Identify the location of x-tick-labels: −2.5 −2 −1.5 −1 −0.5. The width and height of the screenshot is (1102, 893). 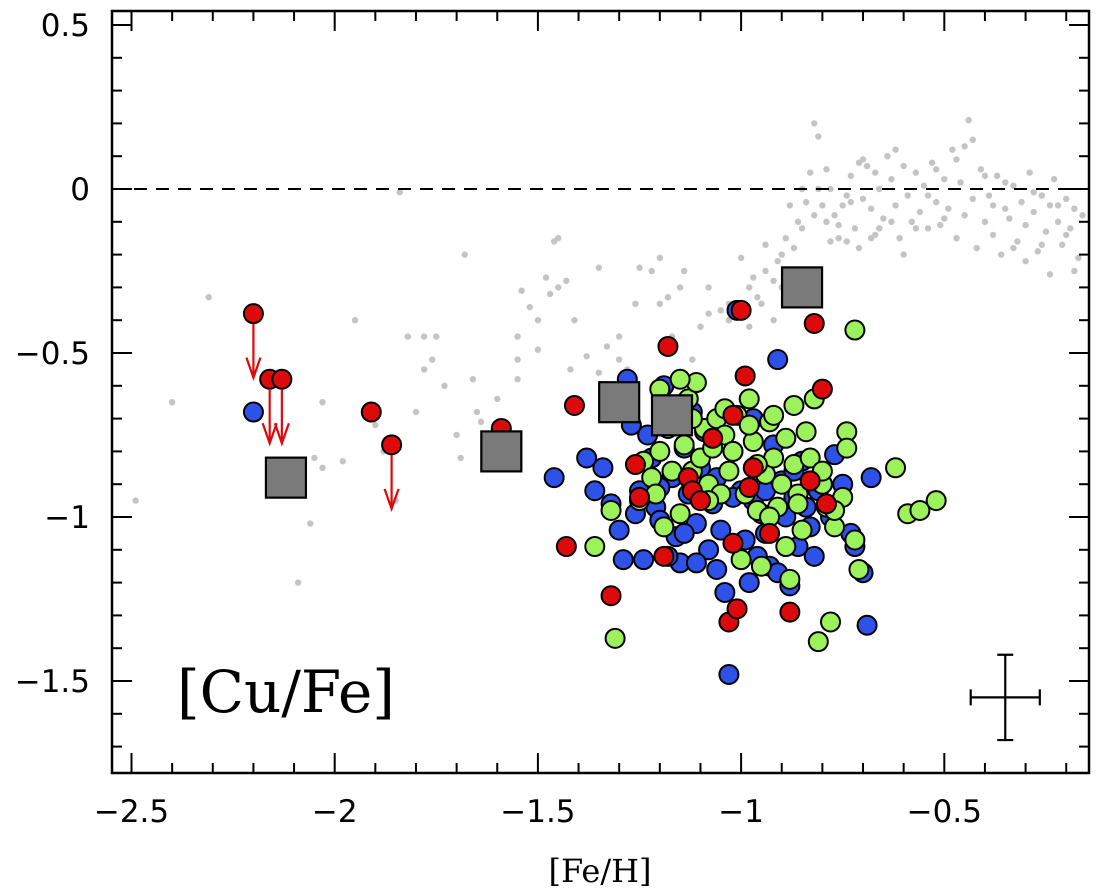
(538, 812).